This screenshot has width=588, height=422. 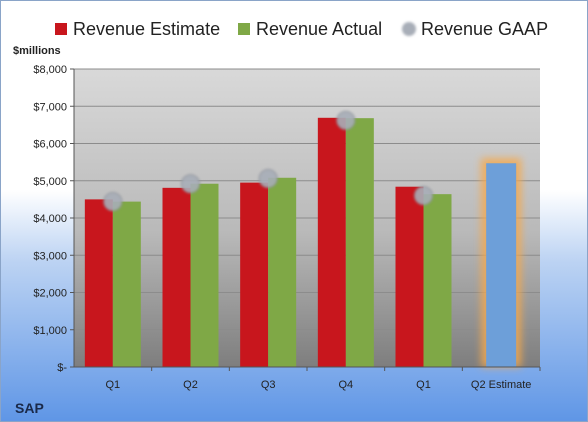 What do you see at coordinates (268, 385) in the screenshot?
I see `x-tick-label: Q3` at bounding box center [268, 385].